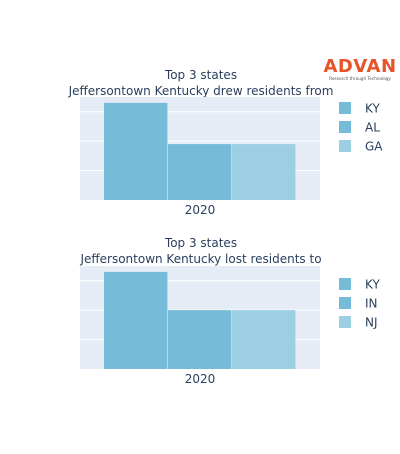 This screenshot has height=454, width=400. Describe the element at coordinates (360, 78) in the screenshot. I see `logo-tagline: Research through Technology` at that location.